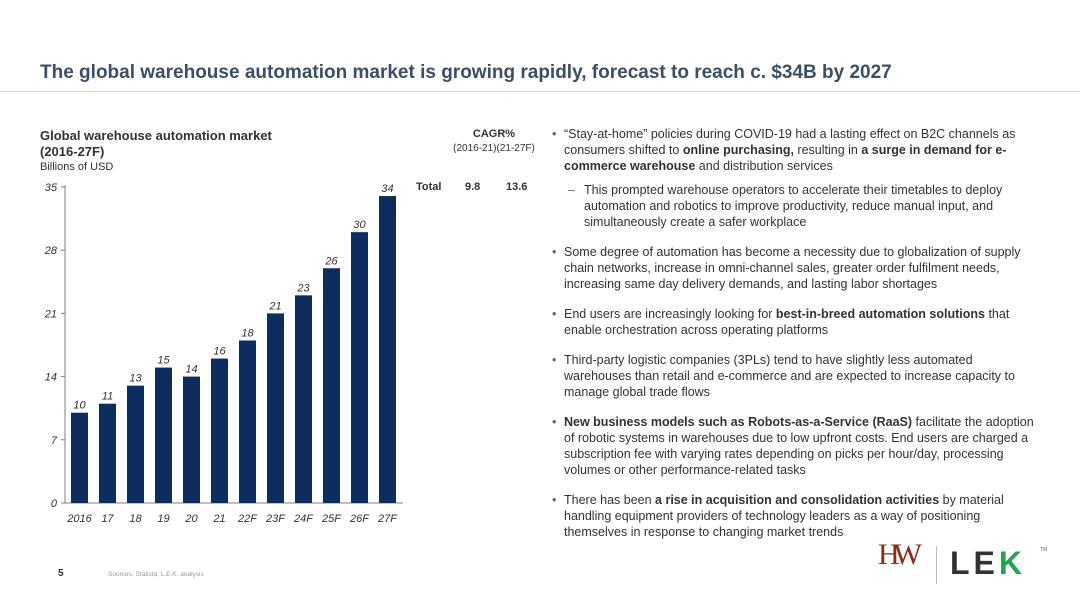 This screenshot has width=1080, height=607. What do you see at coordinates (54, 504) in the screenshot?
I see `y-tick-label: 0` at bounding box center [54, 504].